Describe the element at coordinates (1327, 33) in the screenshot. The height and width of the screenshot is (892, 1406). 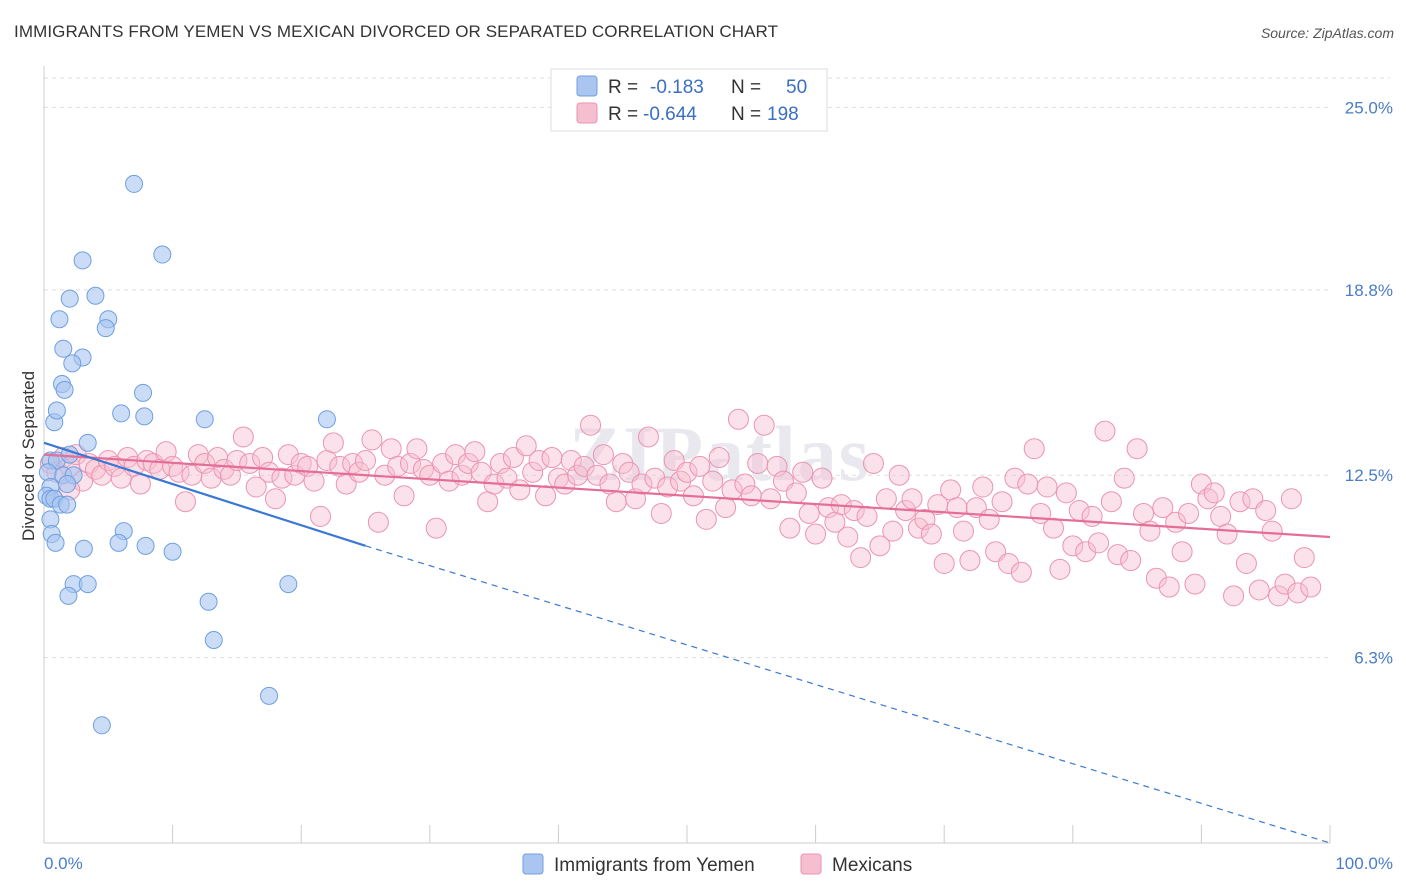
I see `chart-source: Source: ZipAtlas.com` at that location.